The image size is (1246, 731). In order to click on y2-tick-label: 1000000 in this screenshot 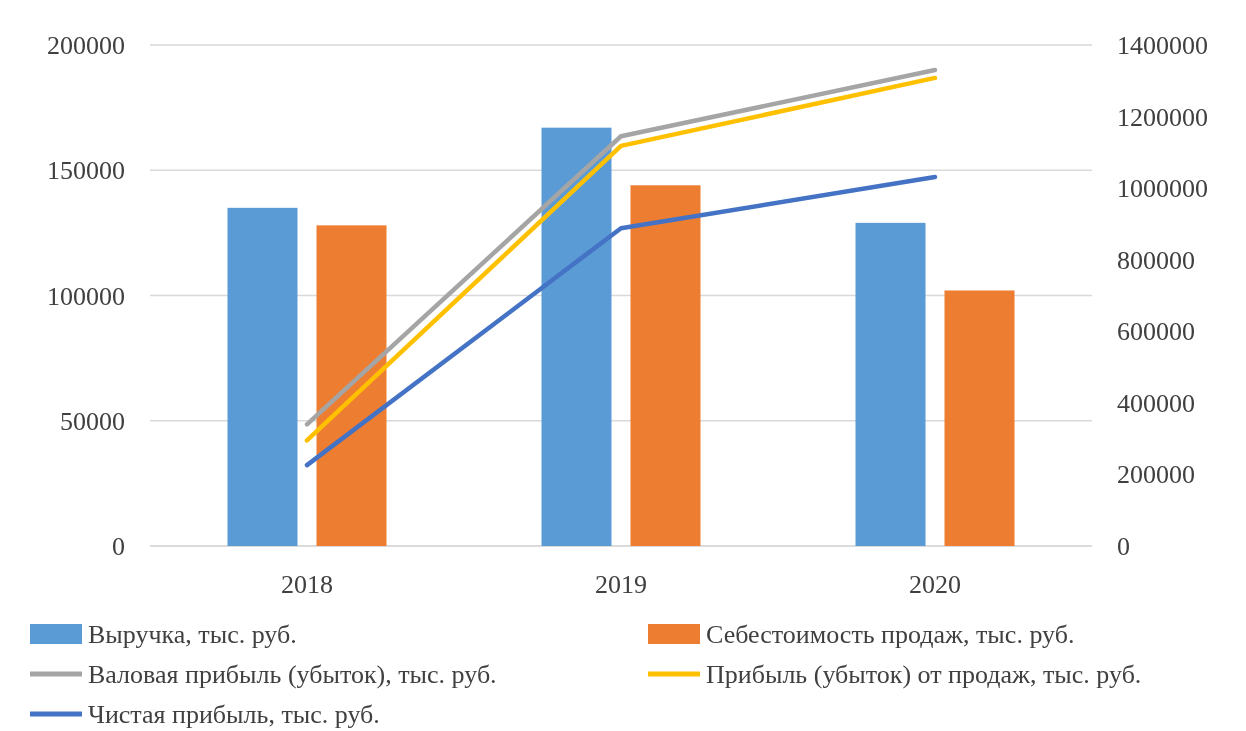, I will do `click(1162, 189)`.